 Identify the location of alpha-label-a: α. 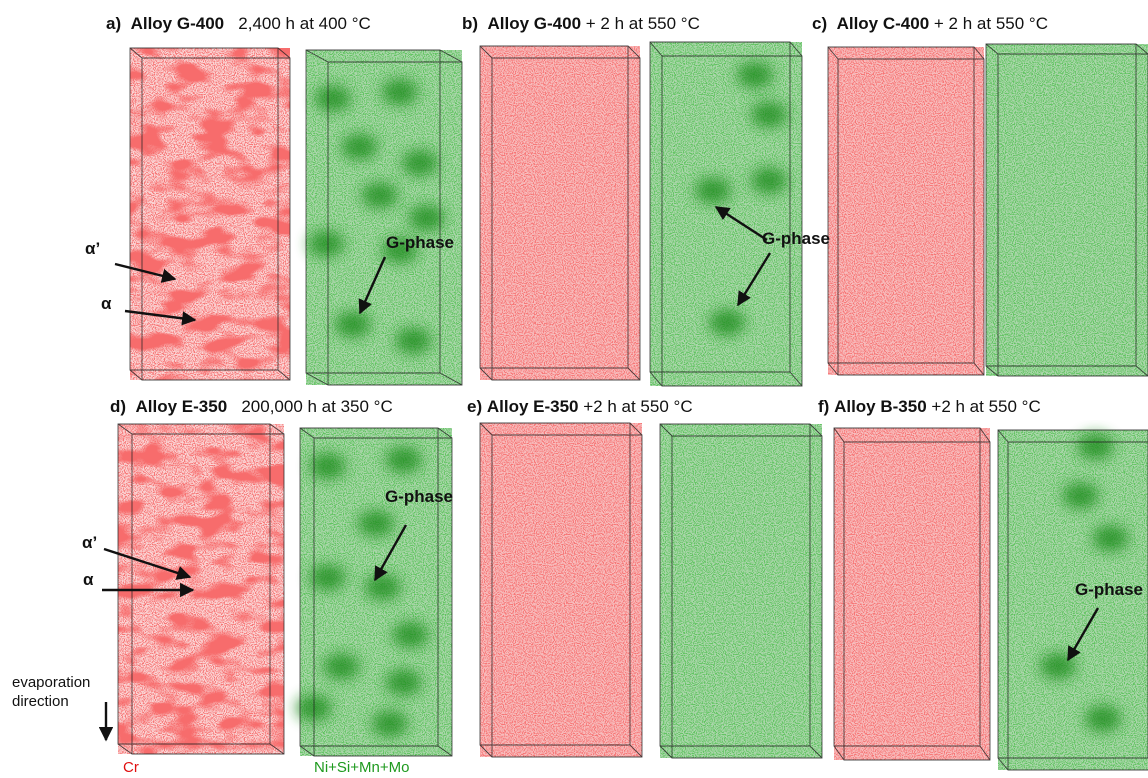
(106, 303).